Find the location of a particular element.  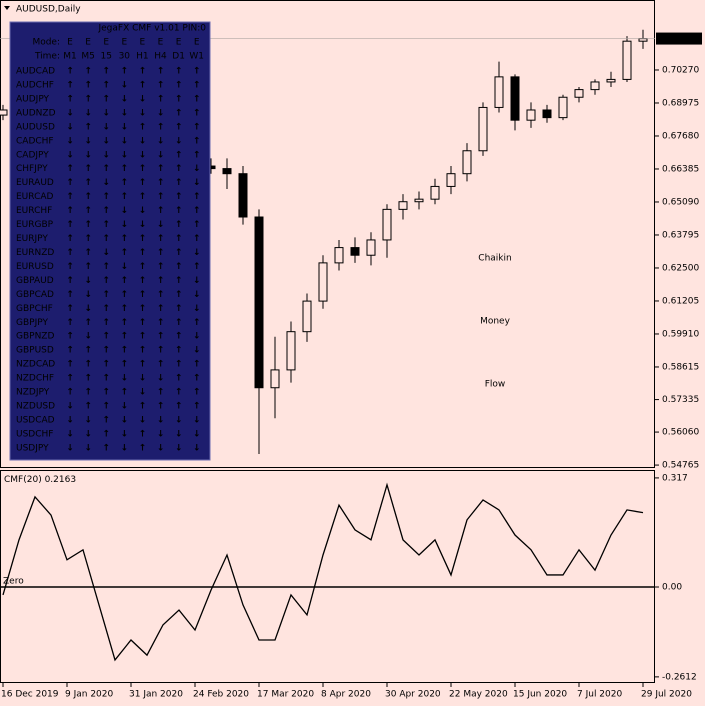

symbol: NZDCHF is located at coordinates (35, 379).